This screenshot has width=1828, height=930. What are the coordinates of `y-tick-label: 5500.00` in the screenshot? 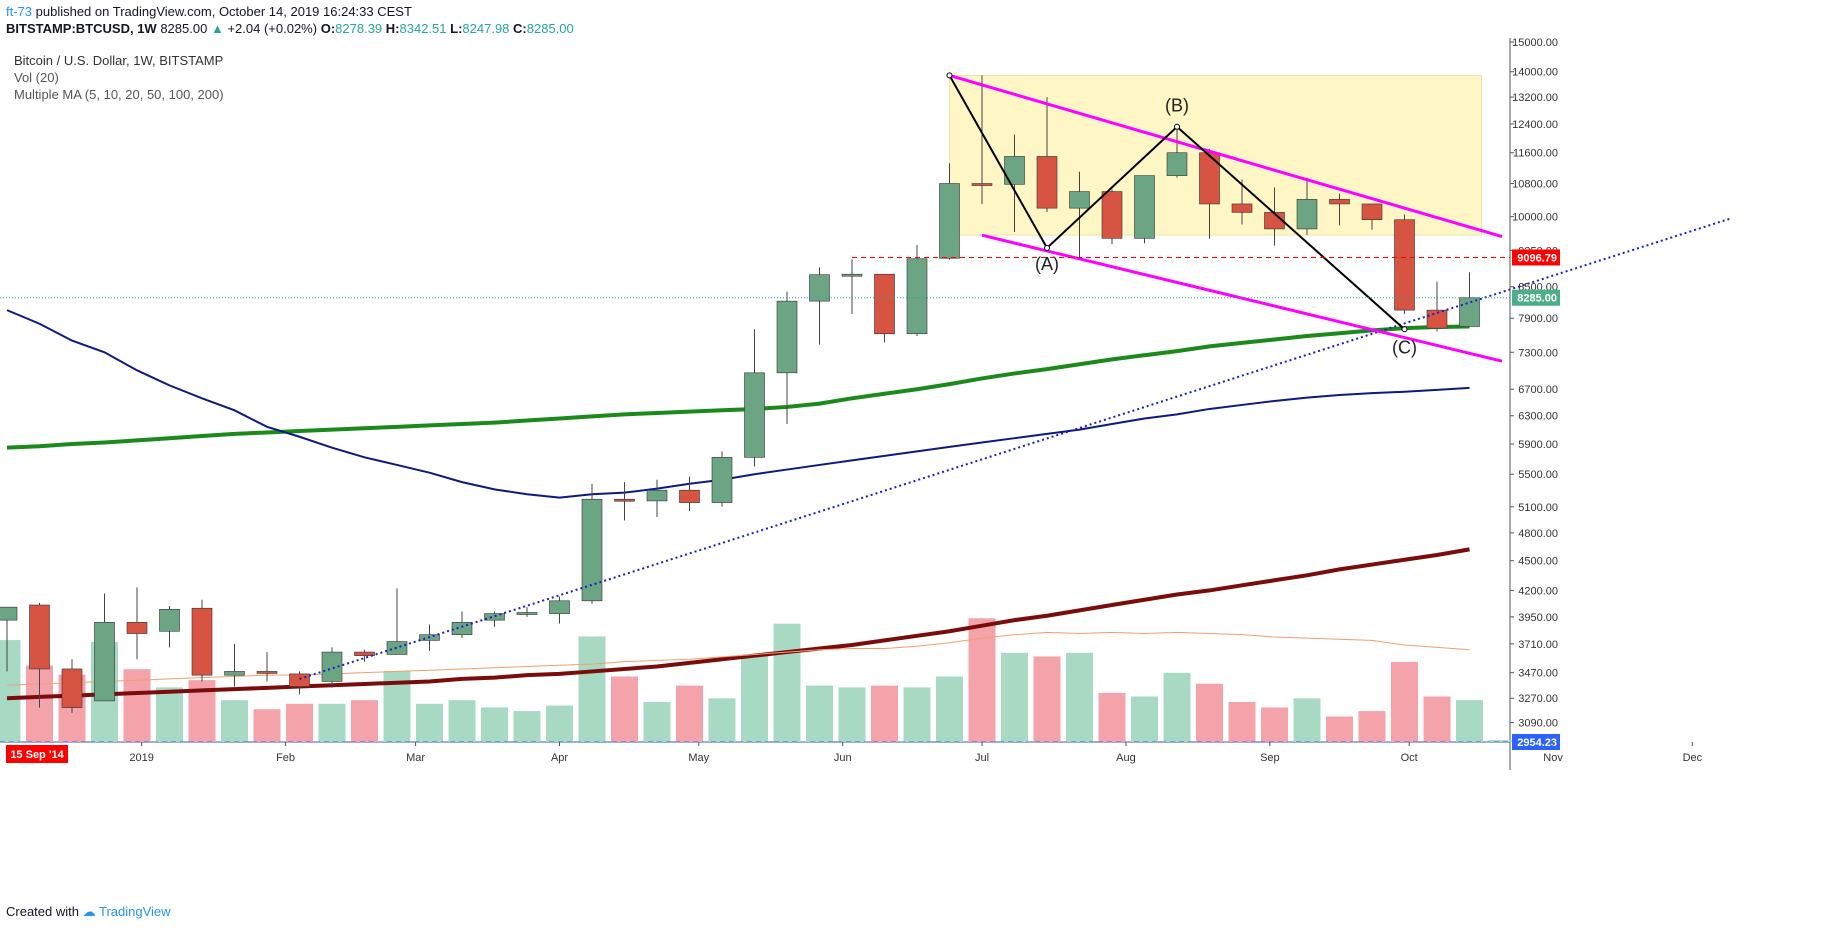 It's located at (1538, 475).